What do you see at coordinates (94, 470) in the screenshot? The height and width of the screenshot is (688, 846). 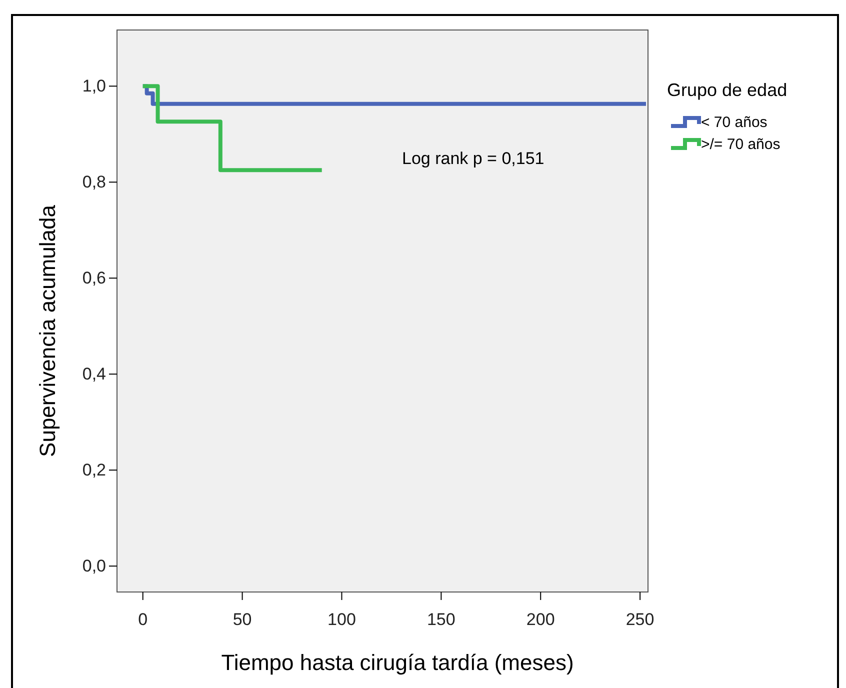 I see `y-tick-label: 0,2` at bounding box center [94, 470].